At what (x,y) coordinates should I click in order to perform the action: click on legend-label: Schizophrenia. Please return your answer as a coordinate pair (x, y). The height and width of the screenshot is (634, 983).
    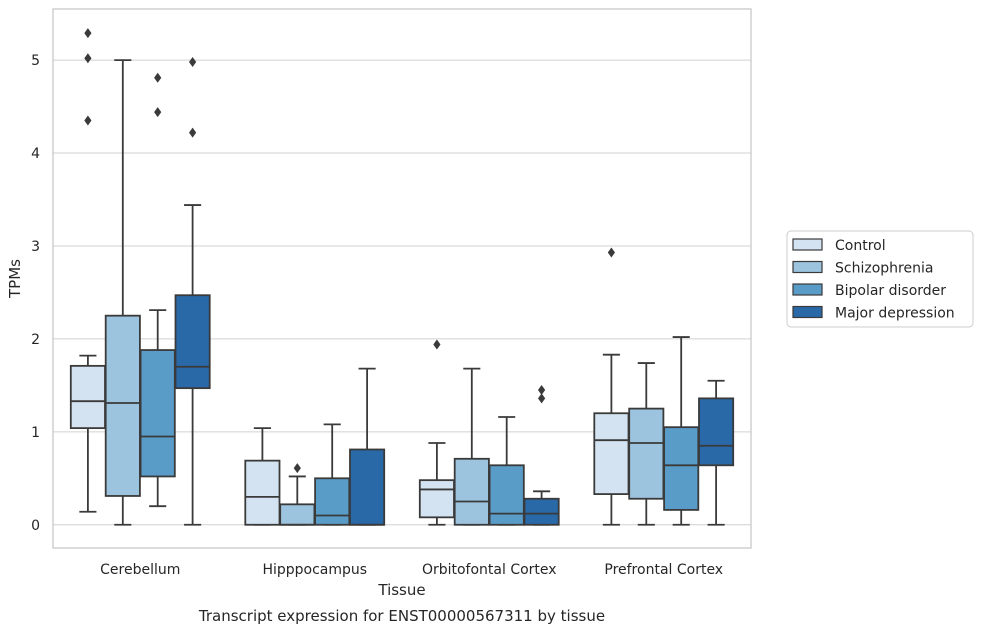
    Looking at the image, I should click on (884, 269).